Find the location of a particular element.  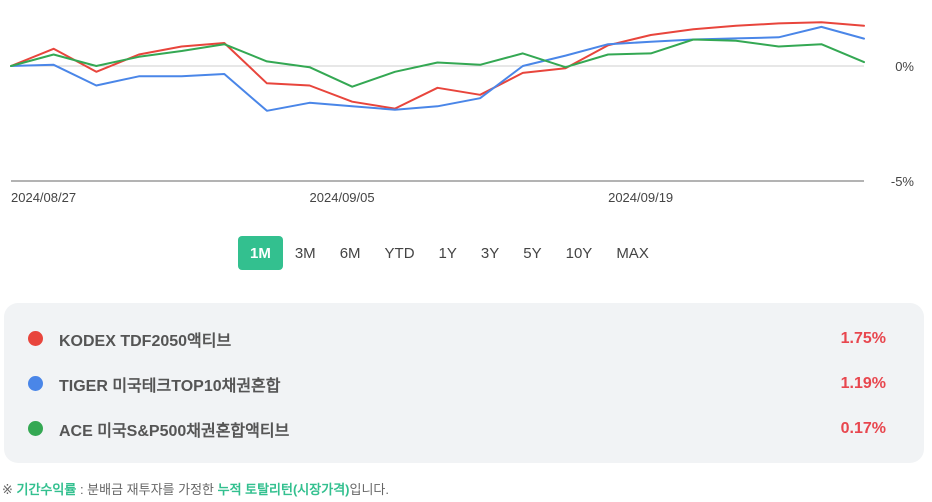

range-button-3y: 3Y is located at coordinates (490, 253).